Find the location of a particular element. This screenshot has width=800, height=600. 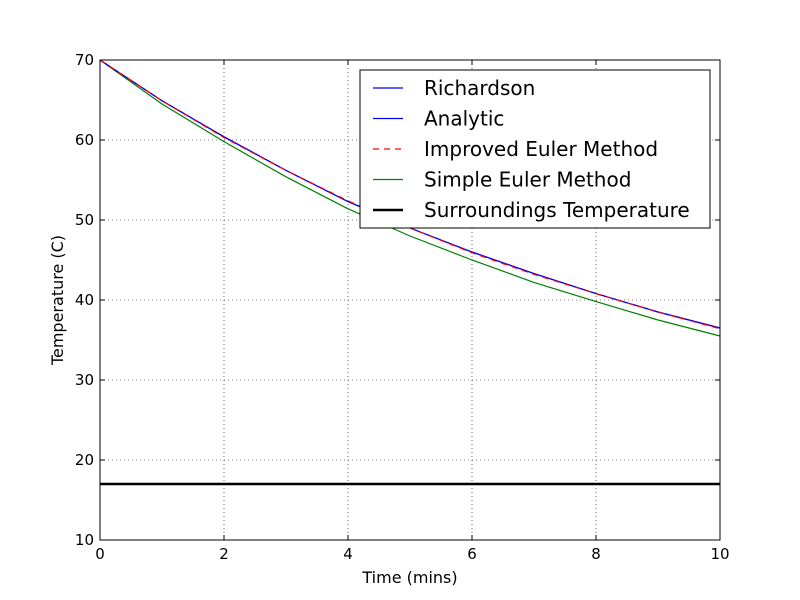

y-tick-label: 30 is located at coordinates (84, 380).